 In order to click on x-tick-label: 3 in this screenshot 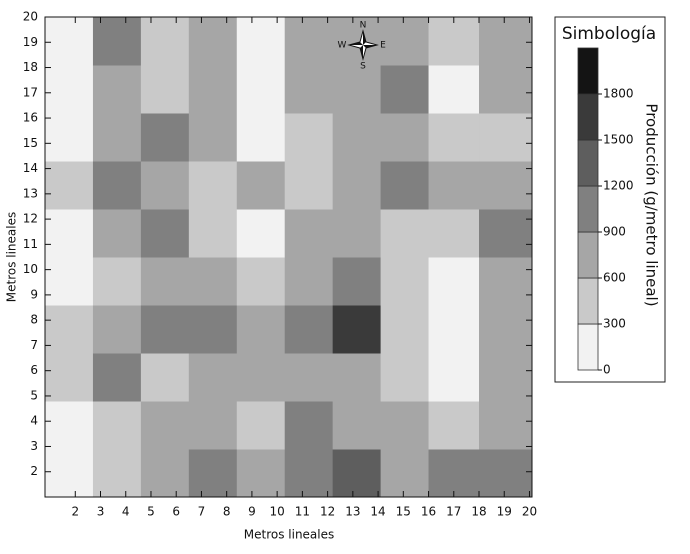, I will do `click(101, 512)`.